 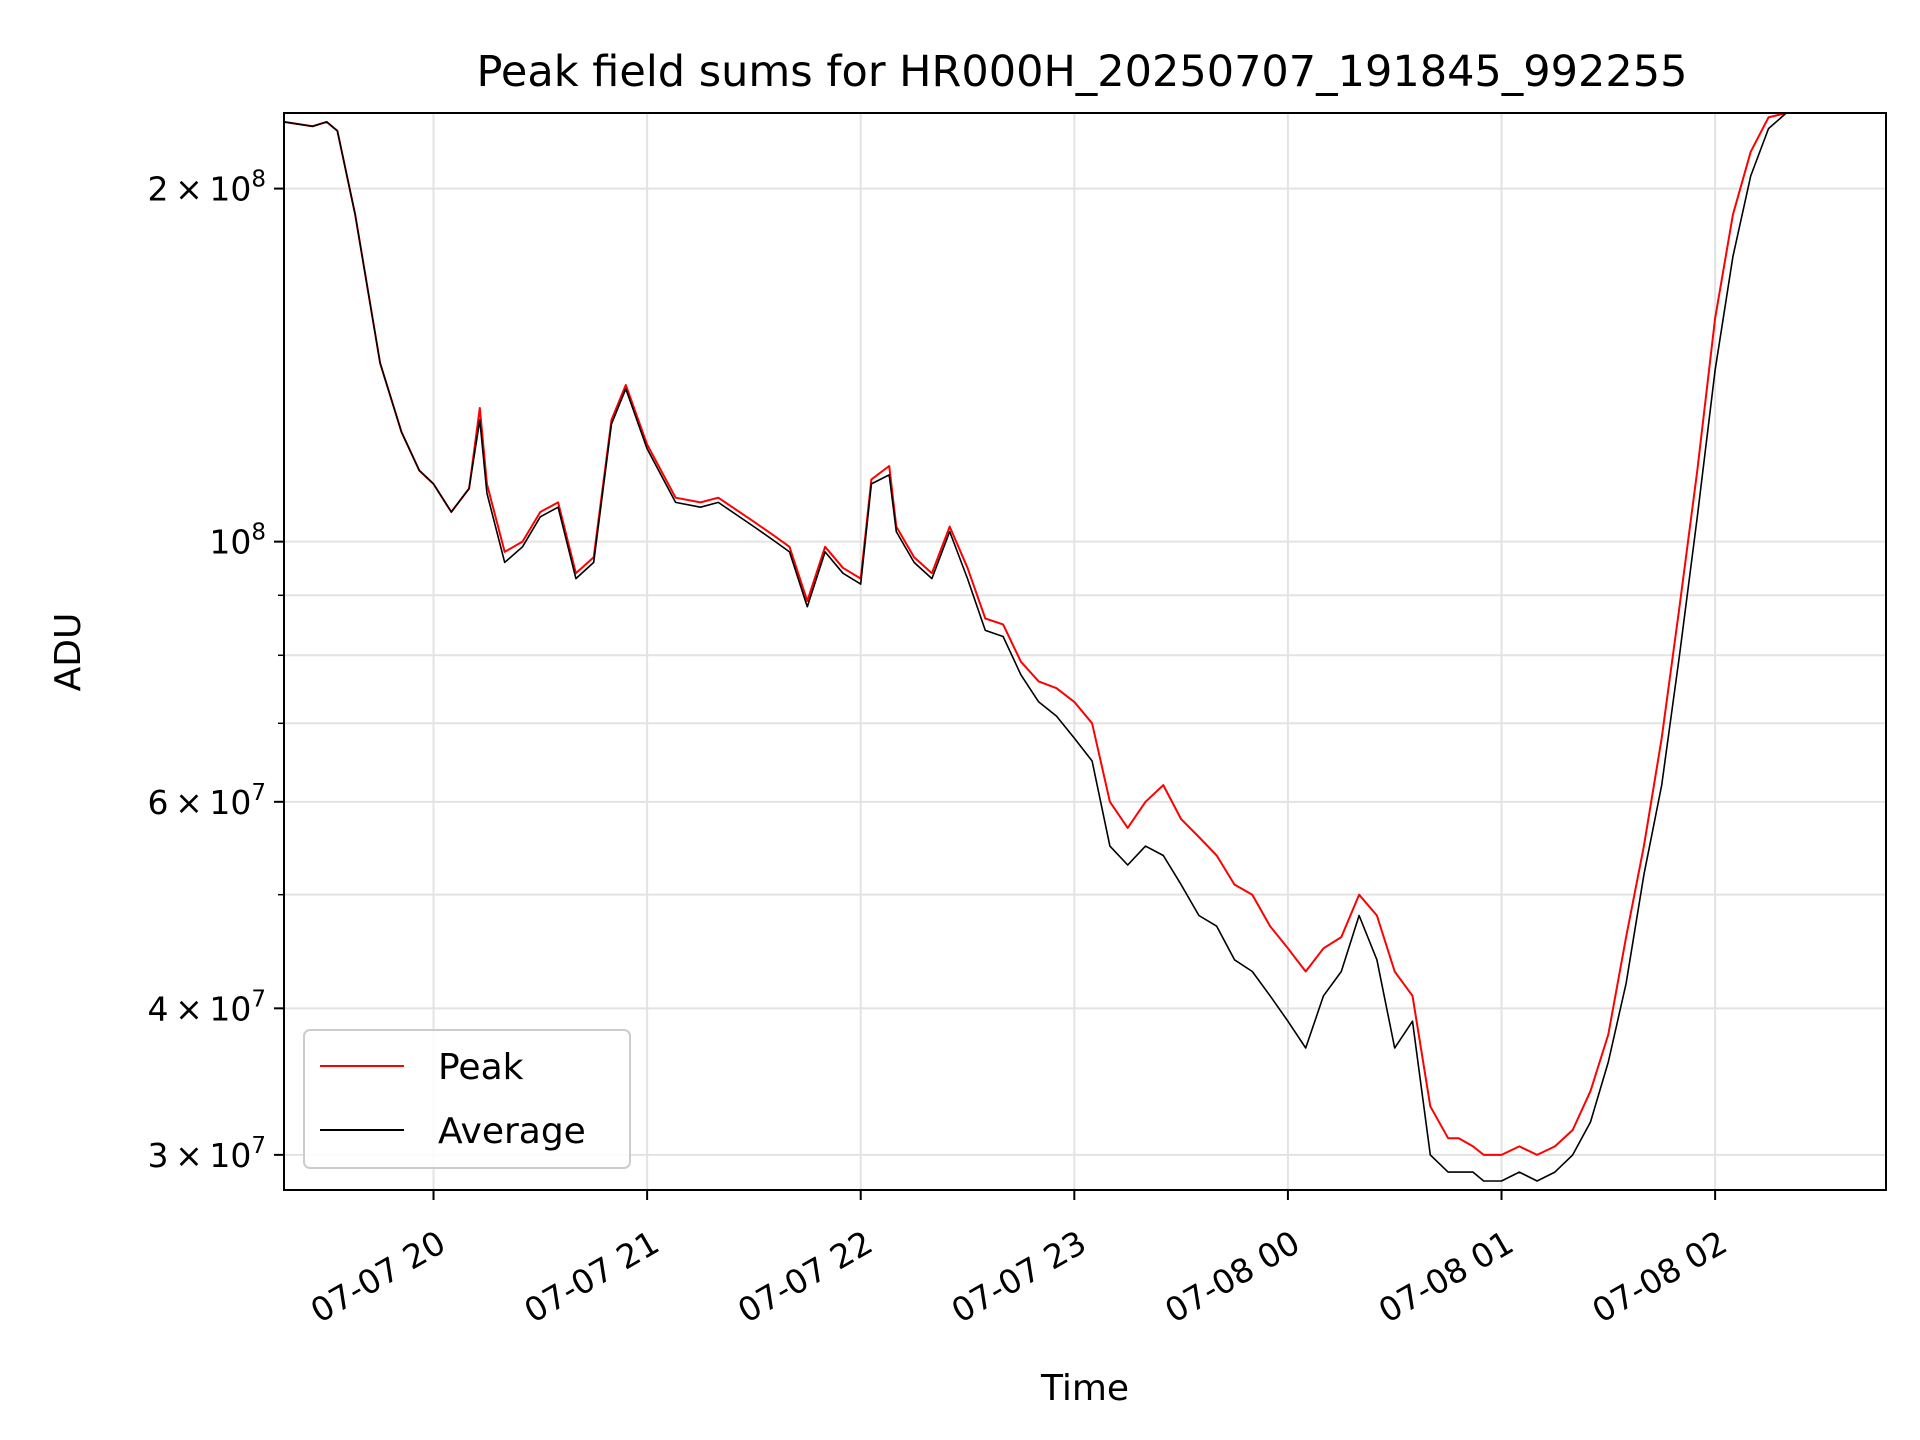 I want to click on legend: Peak Average, so click(x=467, y=1099).